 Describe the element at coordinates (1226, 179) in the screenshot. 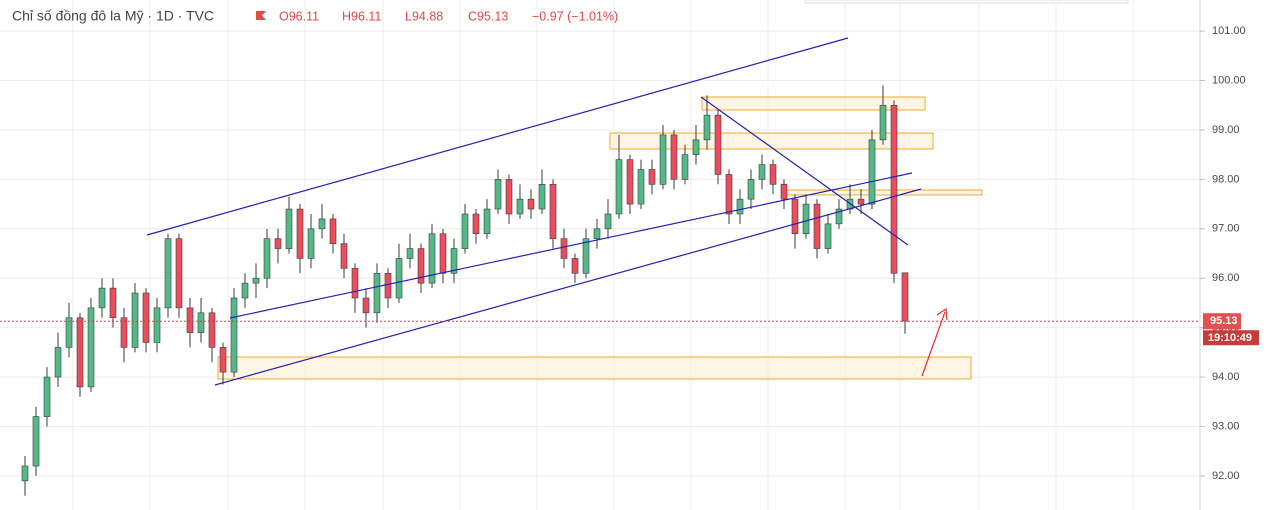

I see `y-tick-label: 98.00` at that location.